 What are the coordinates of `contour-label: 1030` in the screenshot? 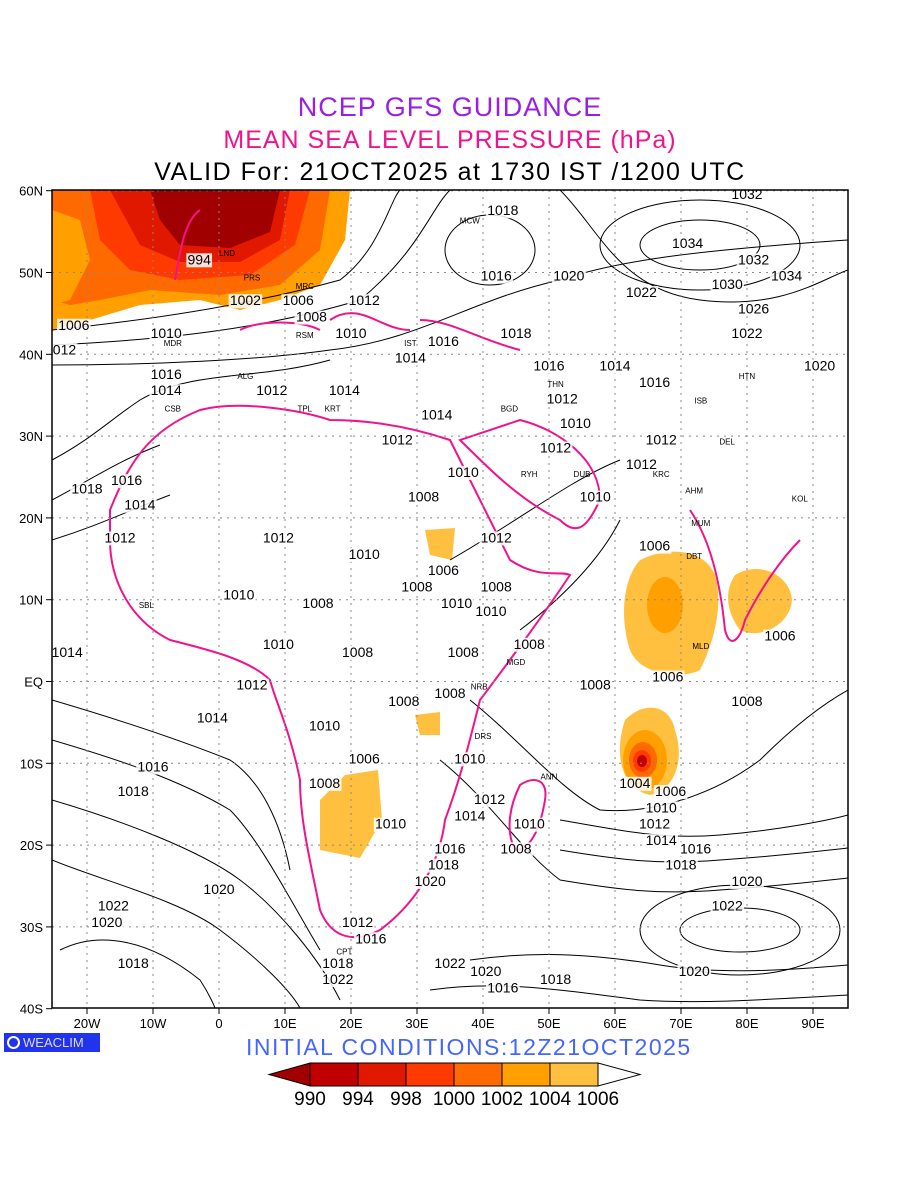 It's located at (727, 284).